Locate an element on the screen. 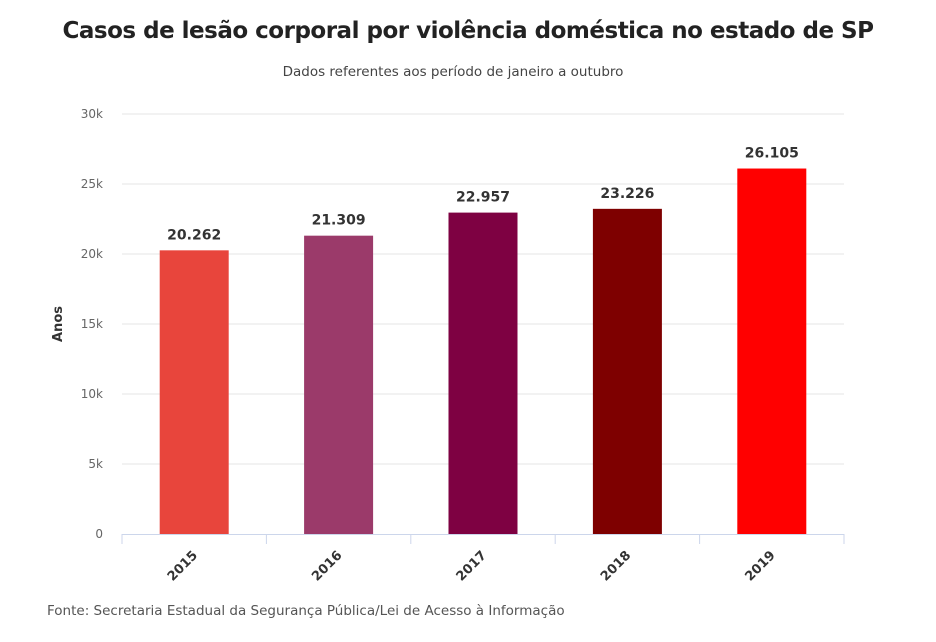 The height and width of the screenshot is (642, 936). x-tick-label: 2017 is located at coordinates (472, 566).